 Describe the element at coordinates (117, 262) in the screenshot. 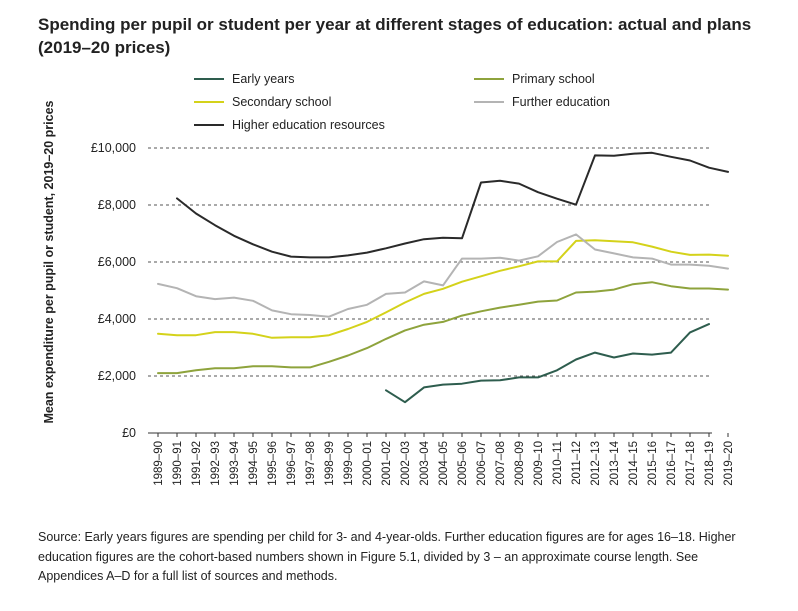

I see `y-tick-label: £6,000` at that location.